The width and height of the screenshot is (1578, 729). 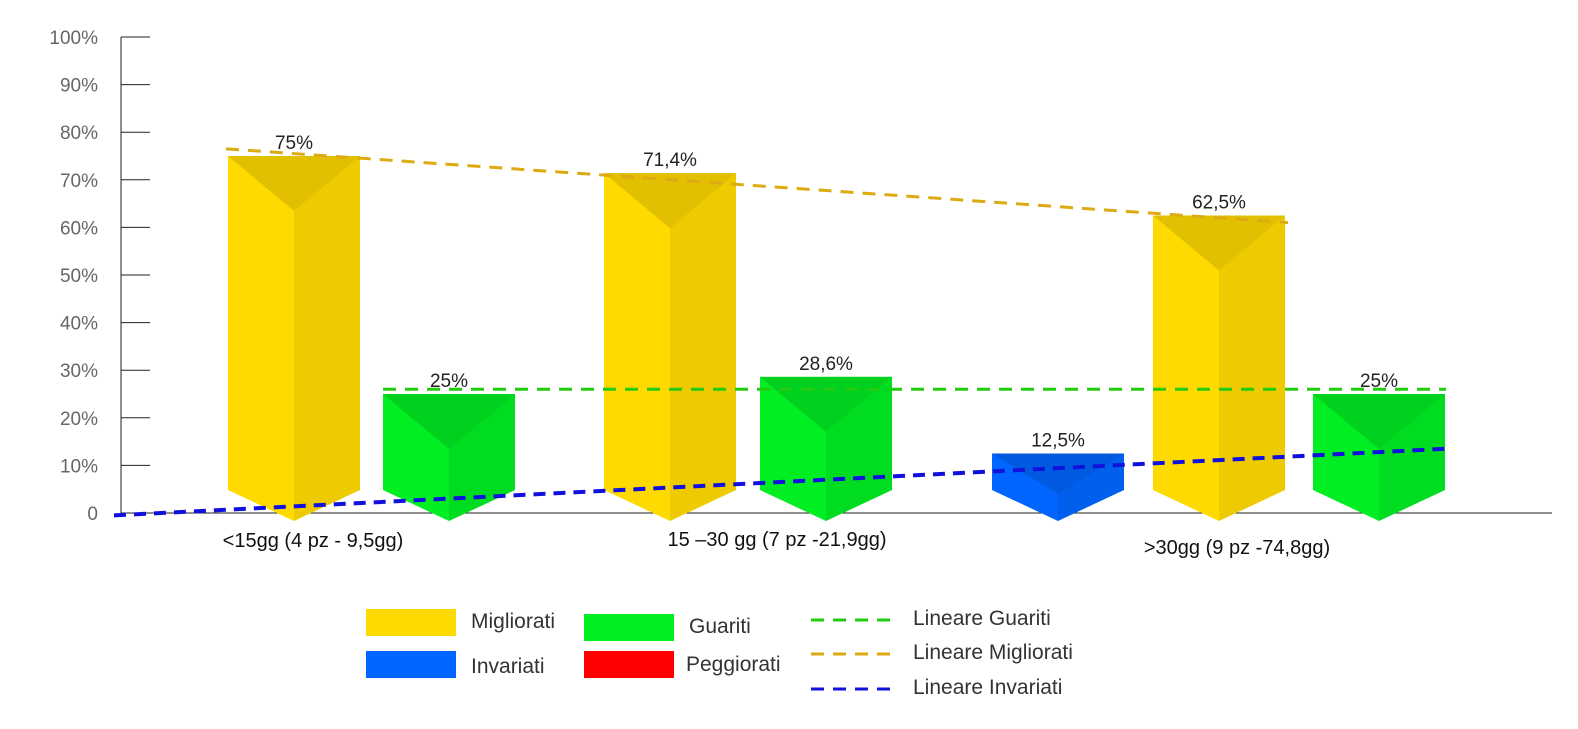 What do you see at coordinates (79, 371) in the screenshot?
I see `y-tick-label: 30%` at bounding box center [79, 371].